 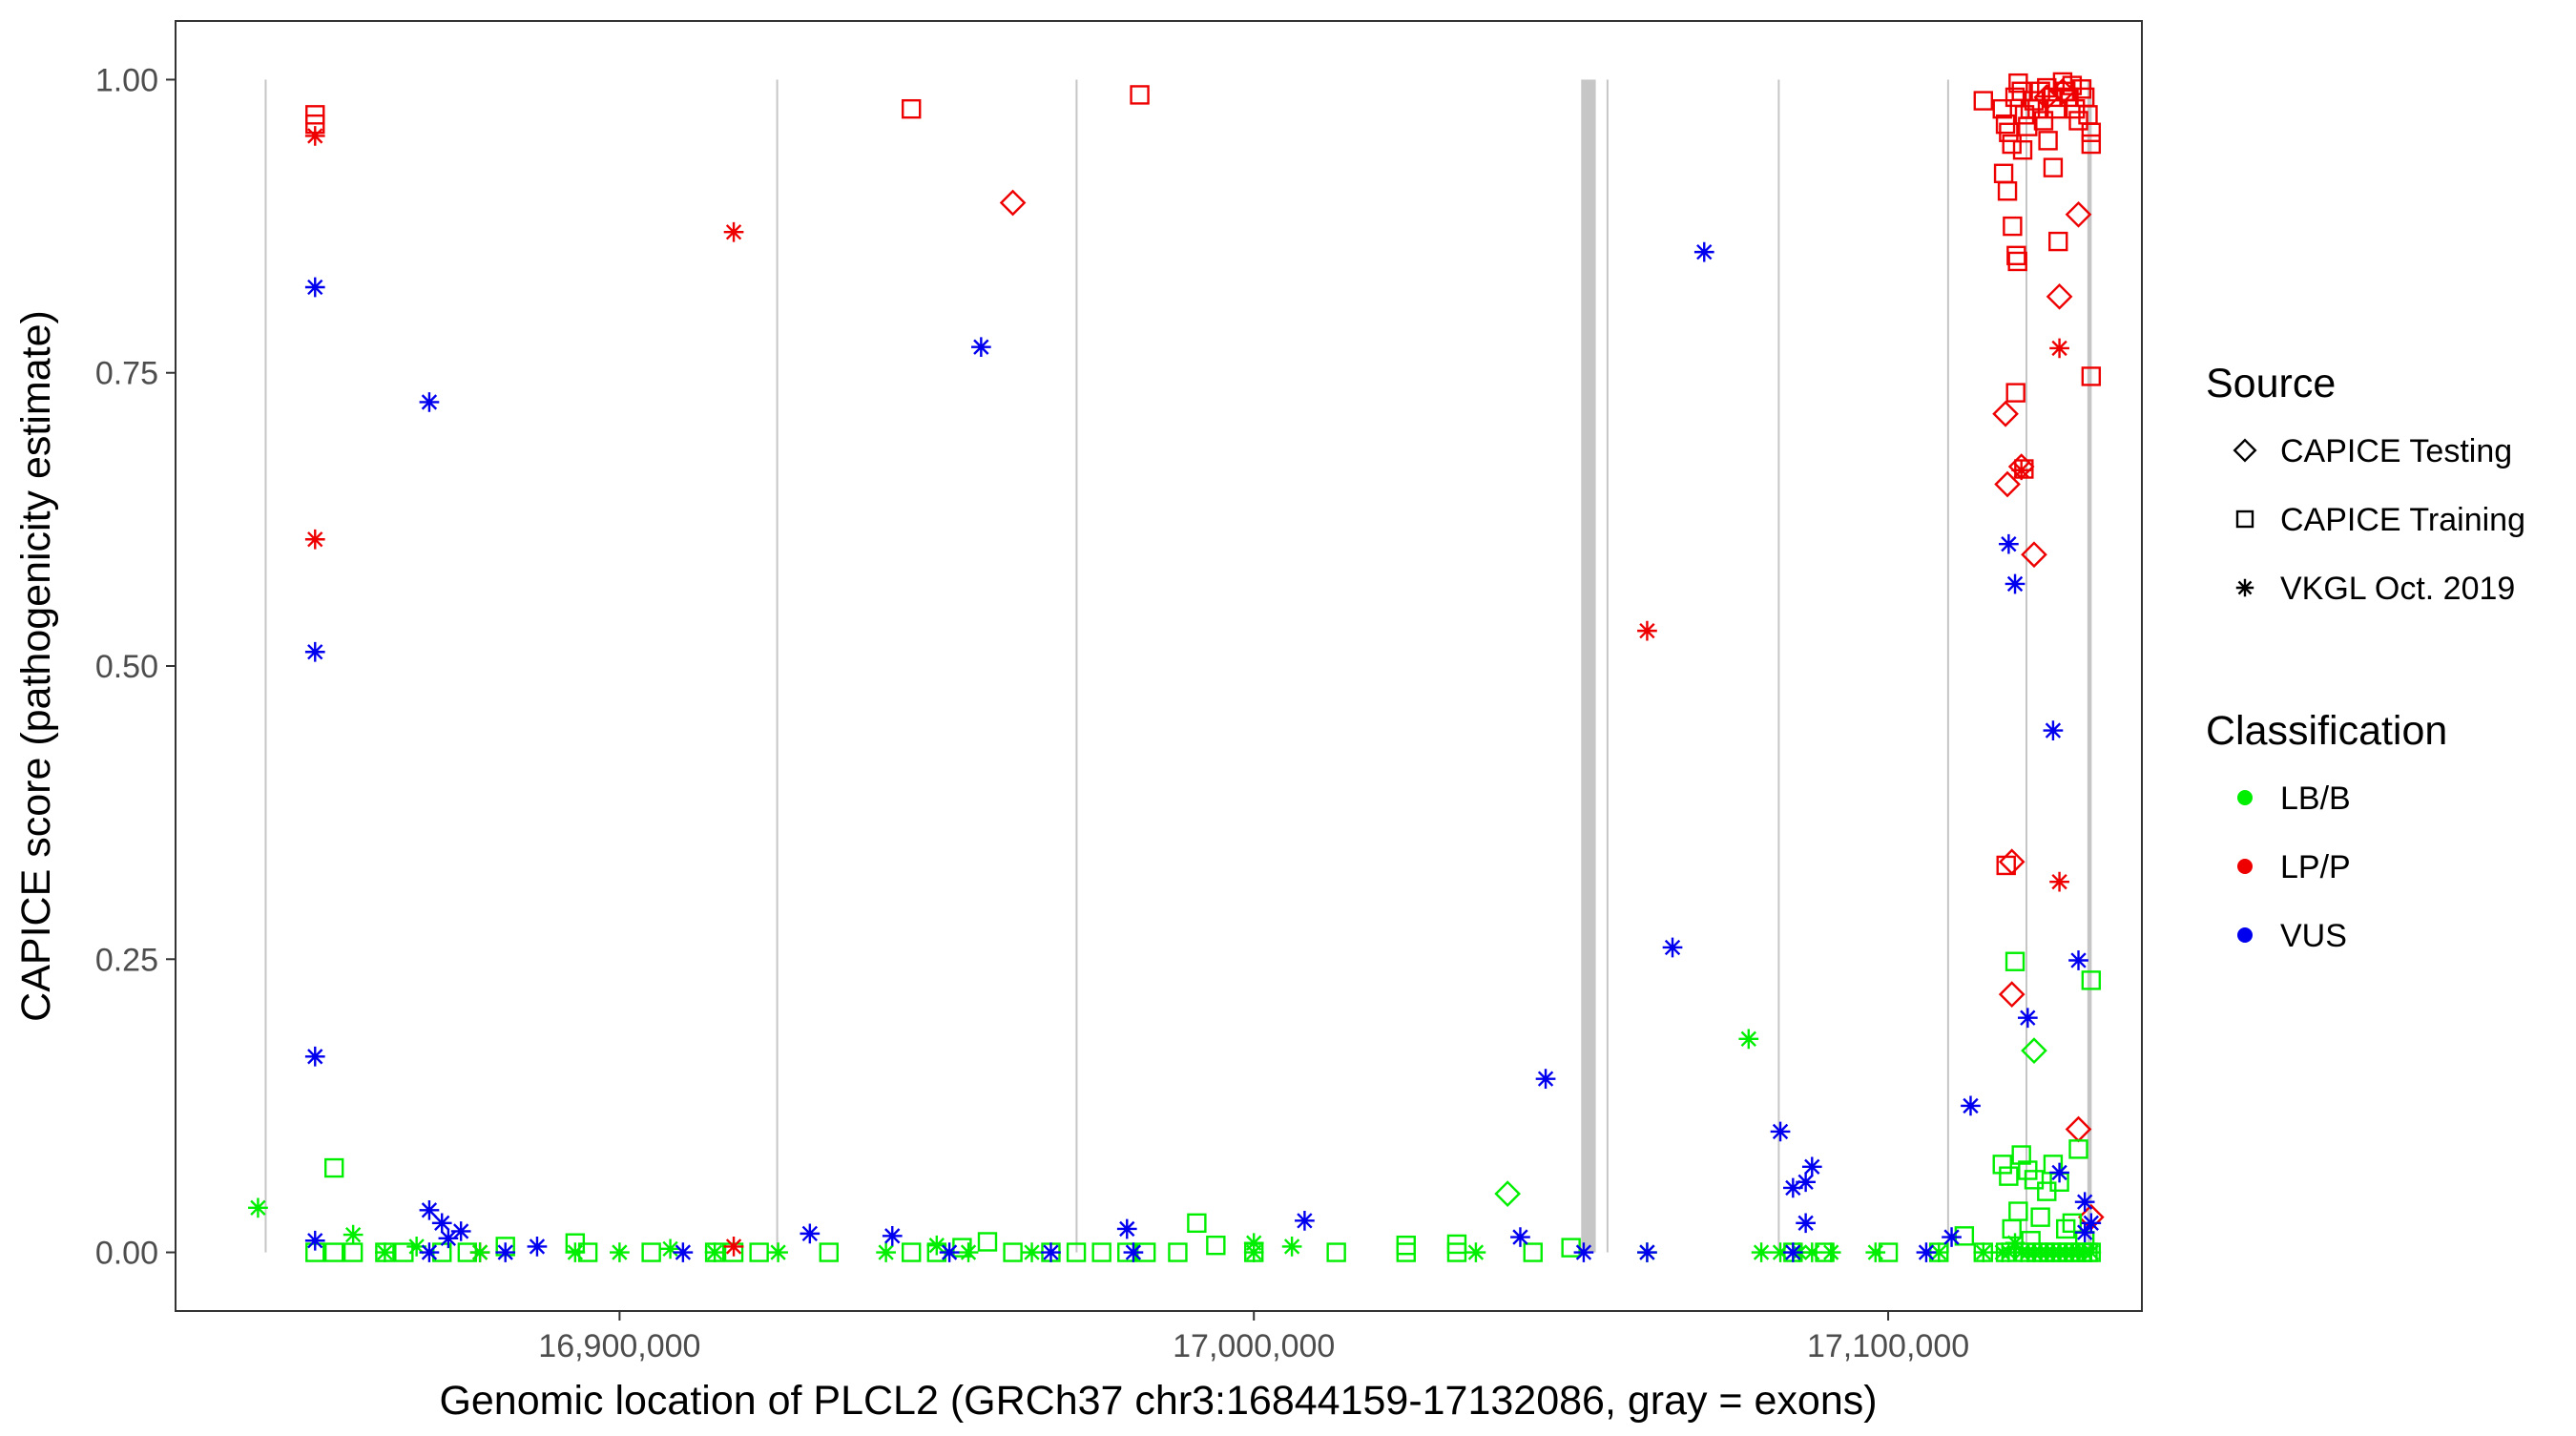 What do you see at coordinates (2313, 936) in the screenshot?
I see `legend-classification-label: VUS` at bounding box center [2313, 936].